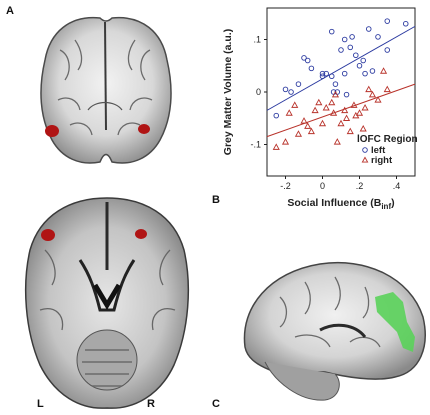 The width and height of the screenshot is (430, 415). Describe the element at coordinates (397, 186) in the screenshot. I see `x-tick-label: .4` at that location.